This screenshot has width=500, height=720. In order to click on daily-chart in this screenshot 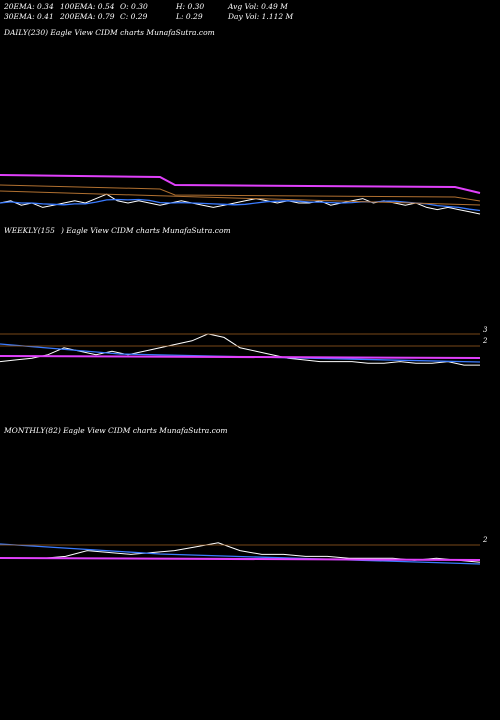, I will do `click(240, 194)`.